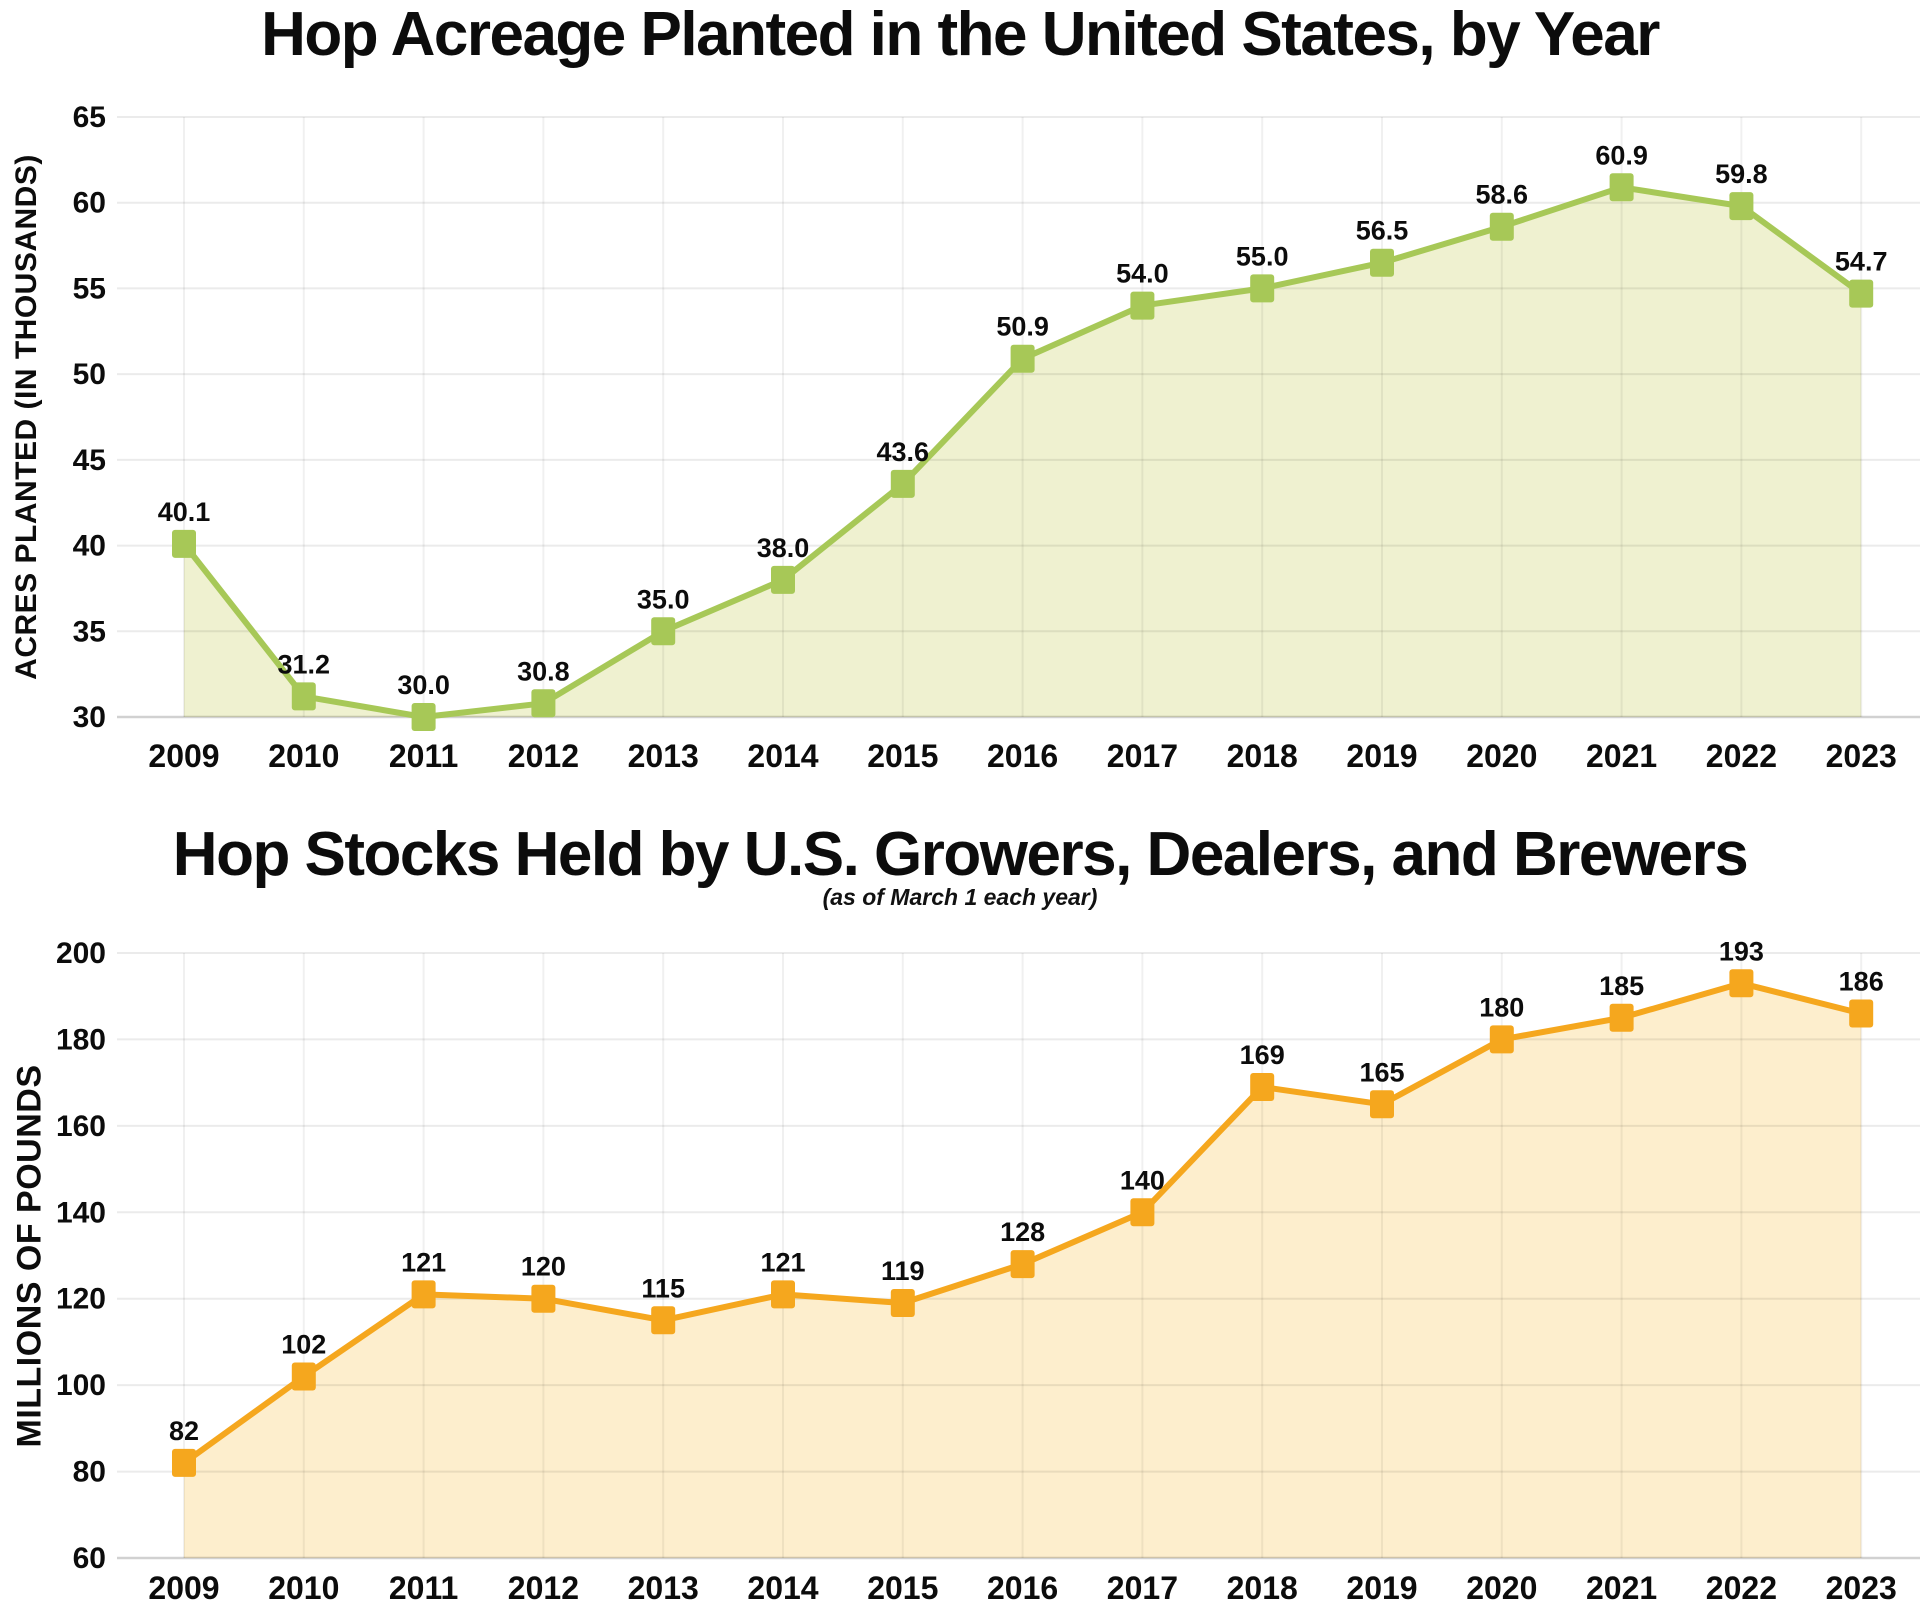 This screenshot has height=1610, width=1920. What do you see at coordinates (184, 1431) in the screenshot?
I see `data-point-label: 82` at bounding box center [184, 1431].